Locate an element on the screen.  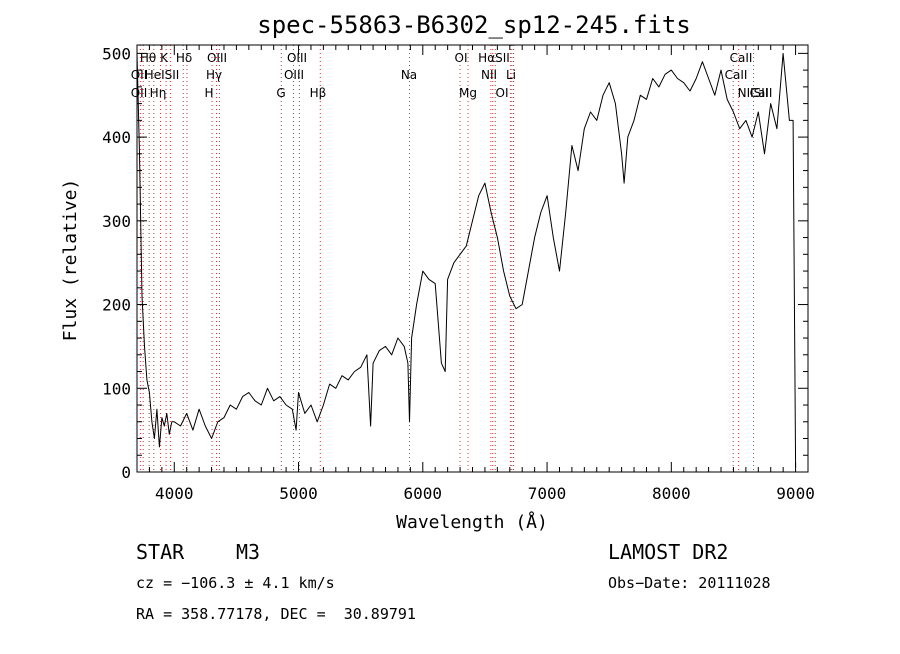
line-label: Hθ is located at coordinates (148, 58).